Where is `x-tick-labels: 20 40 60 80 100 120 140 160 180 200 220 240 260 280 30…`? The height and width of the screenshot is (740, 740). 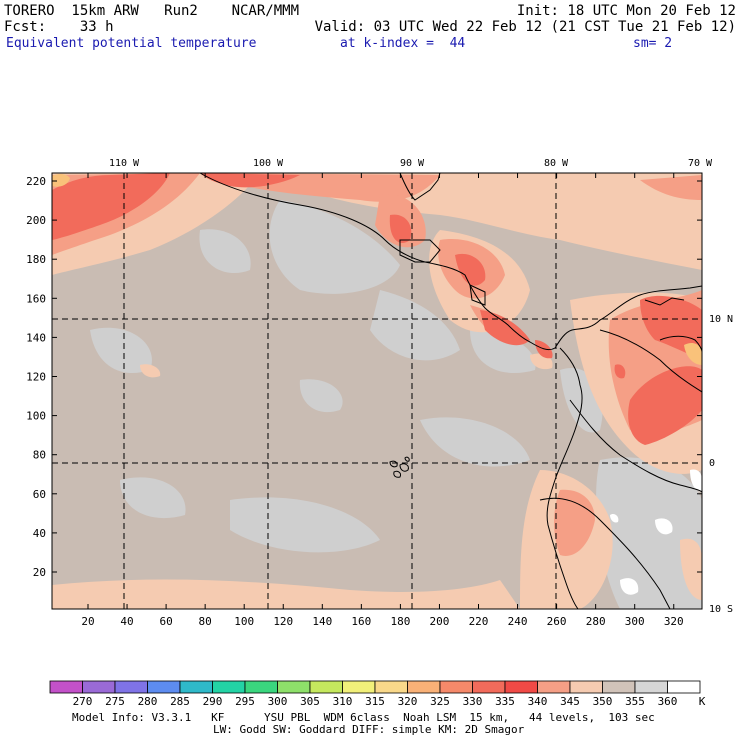 x-tick-labels: 20 40 60 80 100 120 140 160 180 200 220 240 260 280 30… is located at coordinates (382, 621).